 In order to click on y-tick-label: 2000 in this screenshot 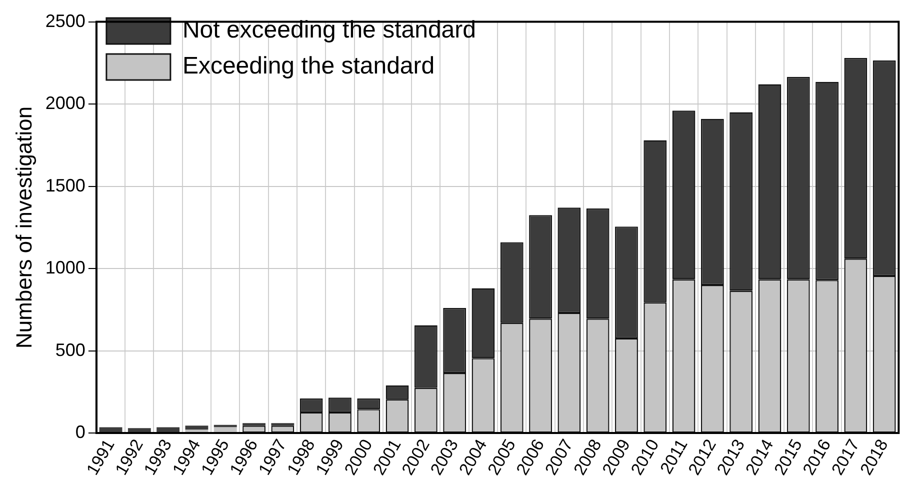, I will do `click(65, 103)`.